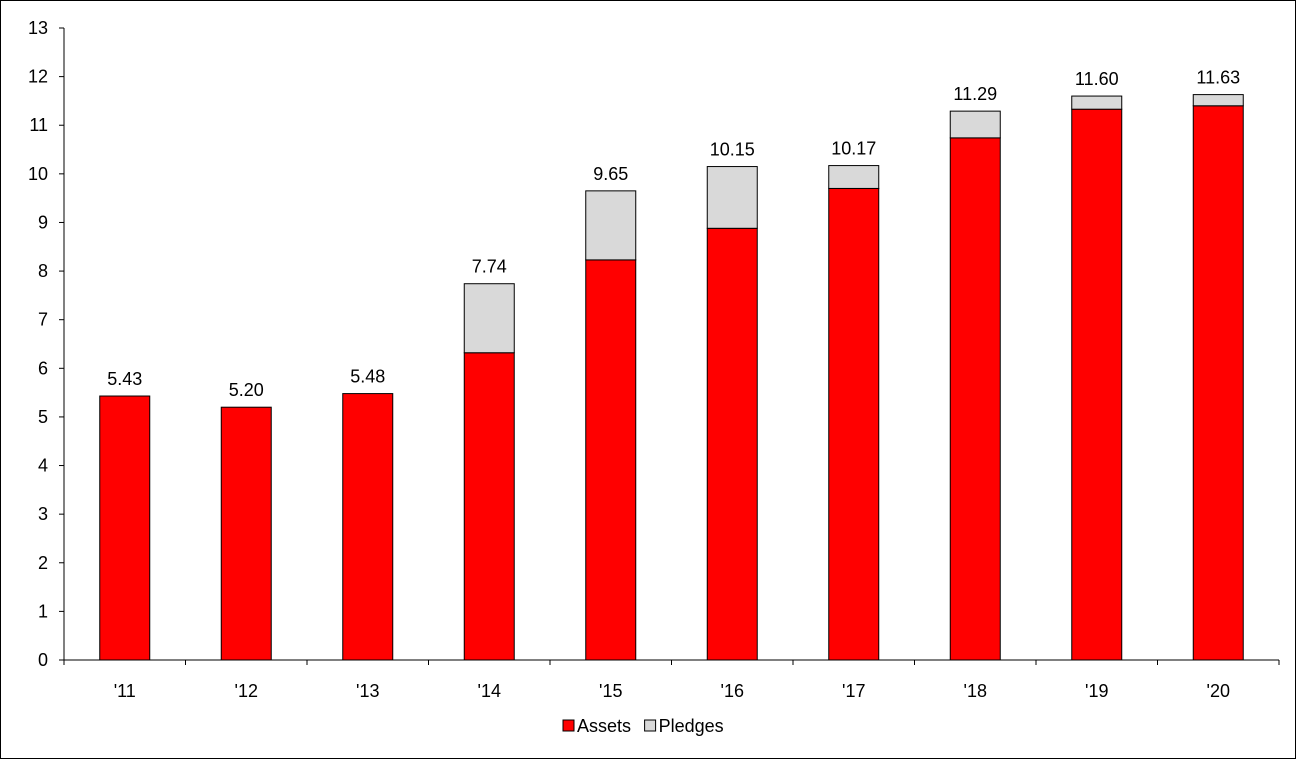  Describe the element at coordinates (489, 267) in the screenshot. I see `data-label: 7.74` at that location.